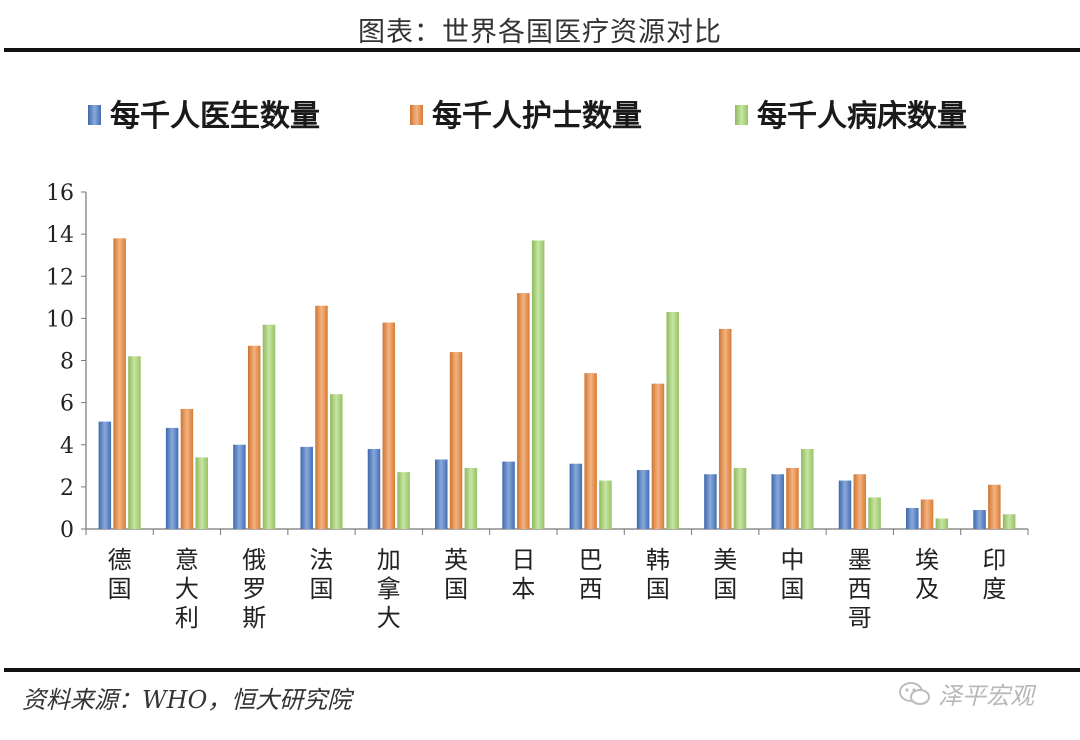 Image resolution: width=1080 pixels, height=740 pixels. Describe the element at coordinates (60, 277) in the screenshot. I see `y-tick-label: 12` at that location.